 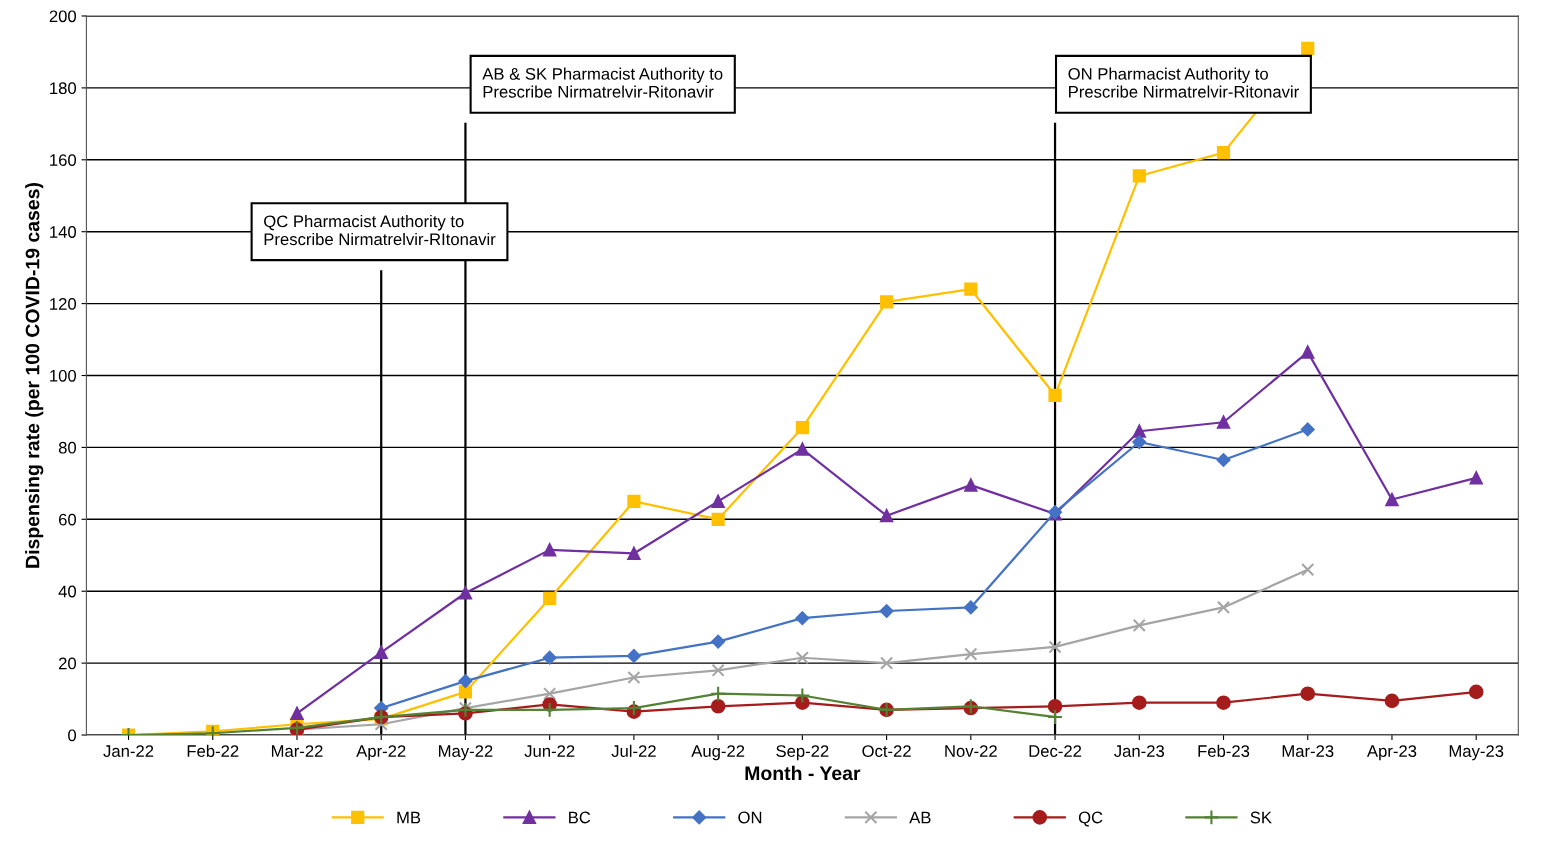 What do you see at coordinates (580, 817) in the screenshot?
I see `legend-label: BC` at bounding box center [580, 817].